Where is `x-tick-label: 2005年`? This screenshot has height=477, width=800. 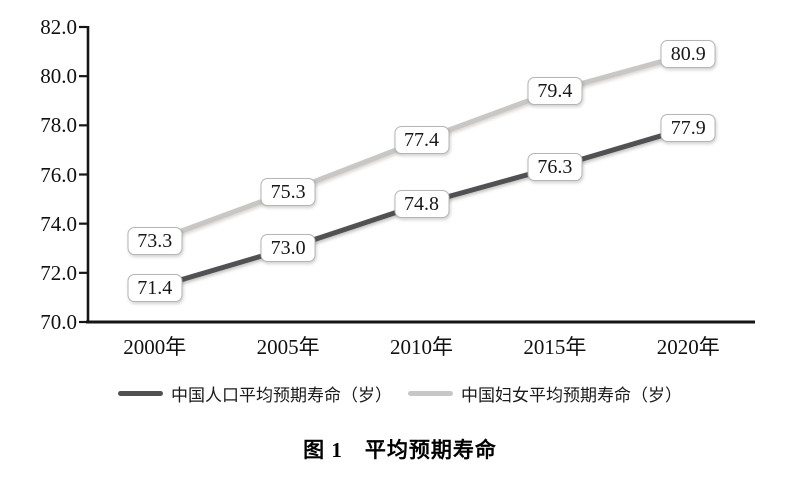
x-tick-label: 2005年 is located at coordinates (288, 347).